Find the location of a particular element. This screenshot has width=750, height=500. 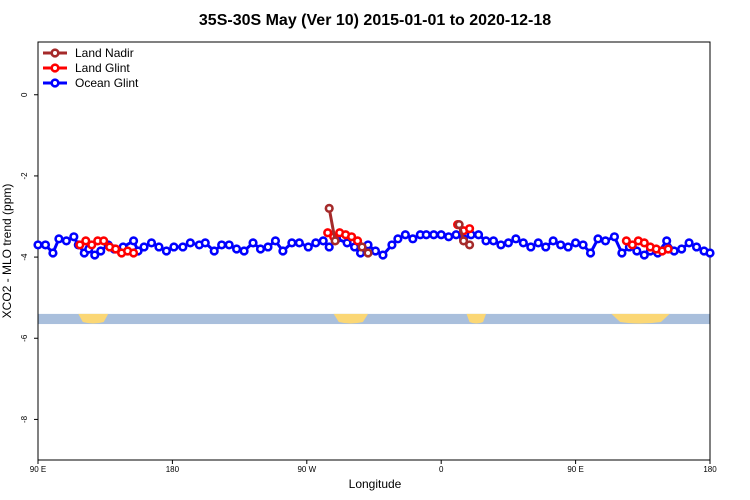

series-layer is located at coordinates (374, 231).